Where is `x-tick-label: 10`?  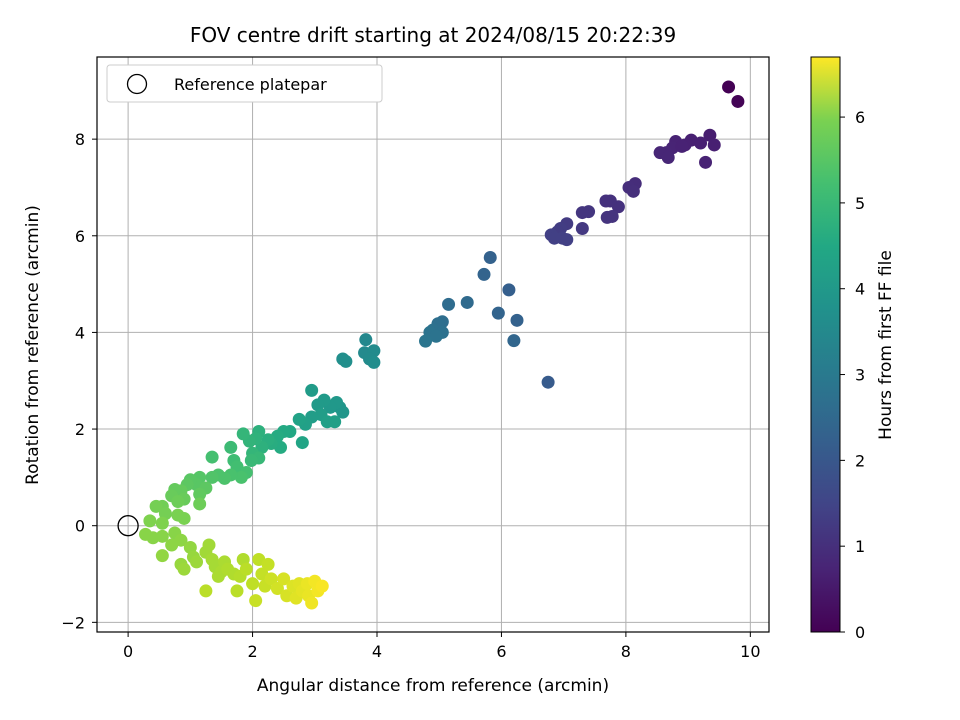
x-tick-label: 10 is located at coordinates (750, 651).